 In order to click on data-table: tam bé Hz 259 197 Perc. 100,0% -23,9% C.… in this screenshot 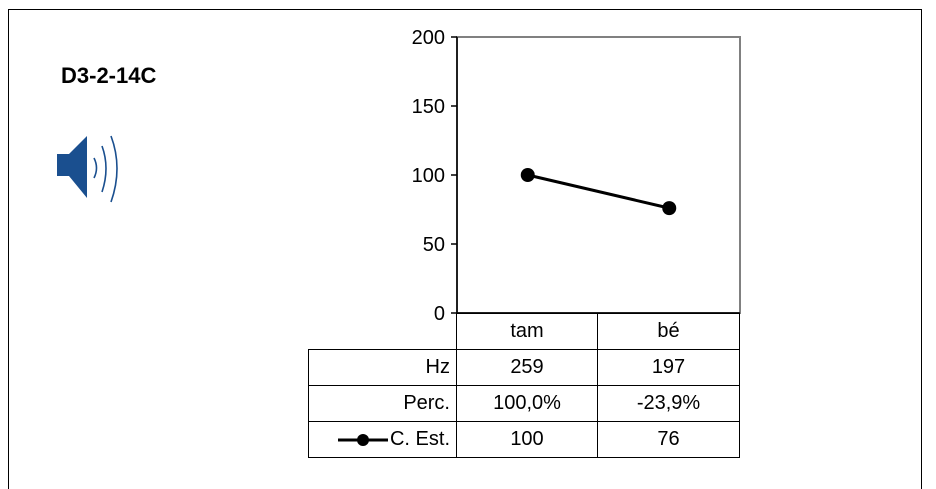, I will do `click(524, 385)`.